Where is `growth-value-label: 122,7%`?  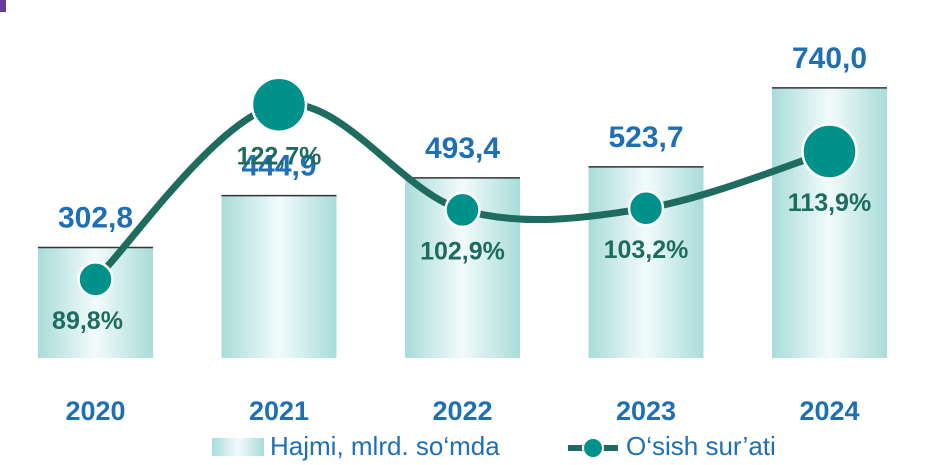 growth-value-label: 122,7% is located at coordinates (279, 156).